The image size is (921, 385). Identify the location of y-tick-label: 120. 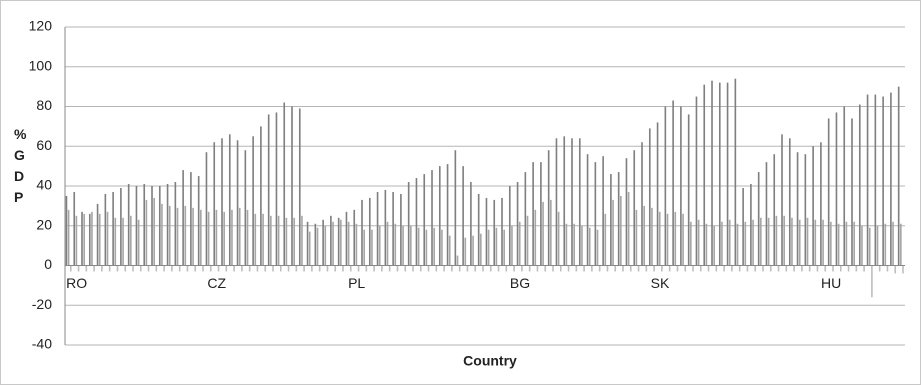
(41, 26).